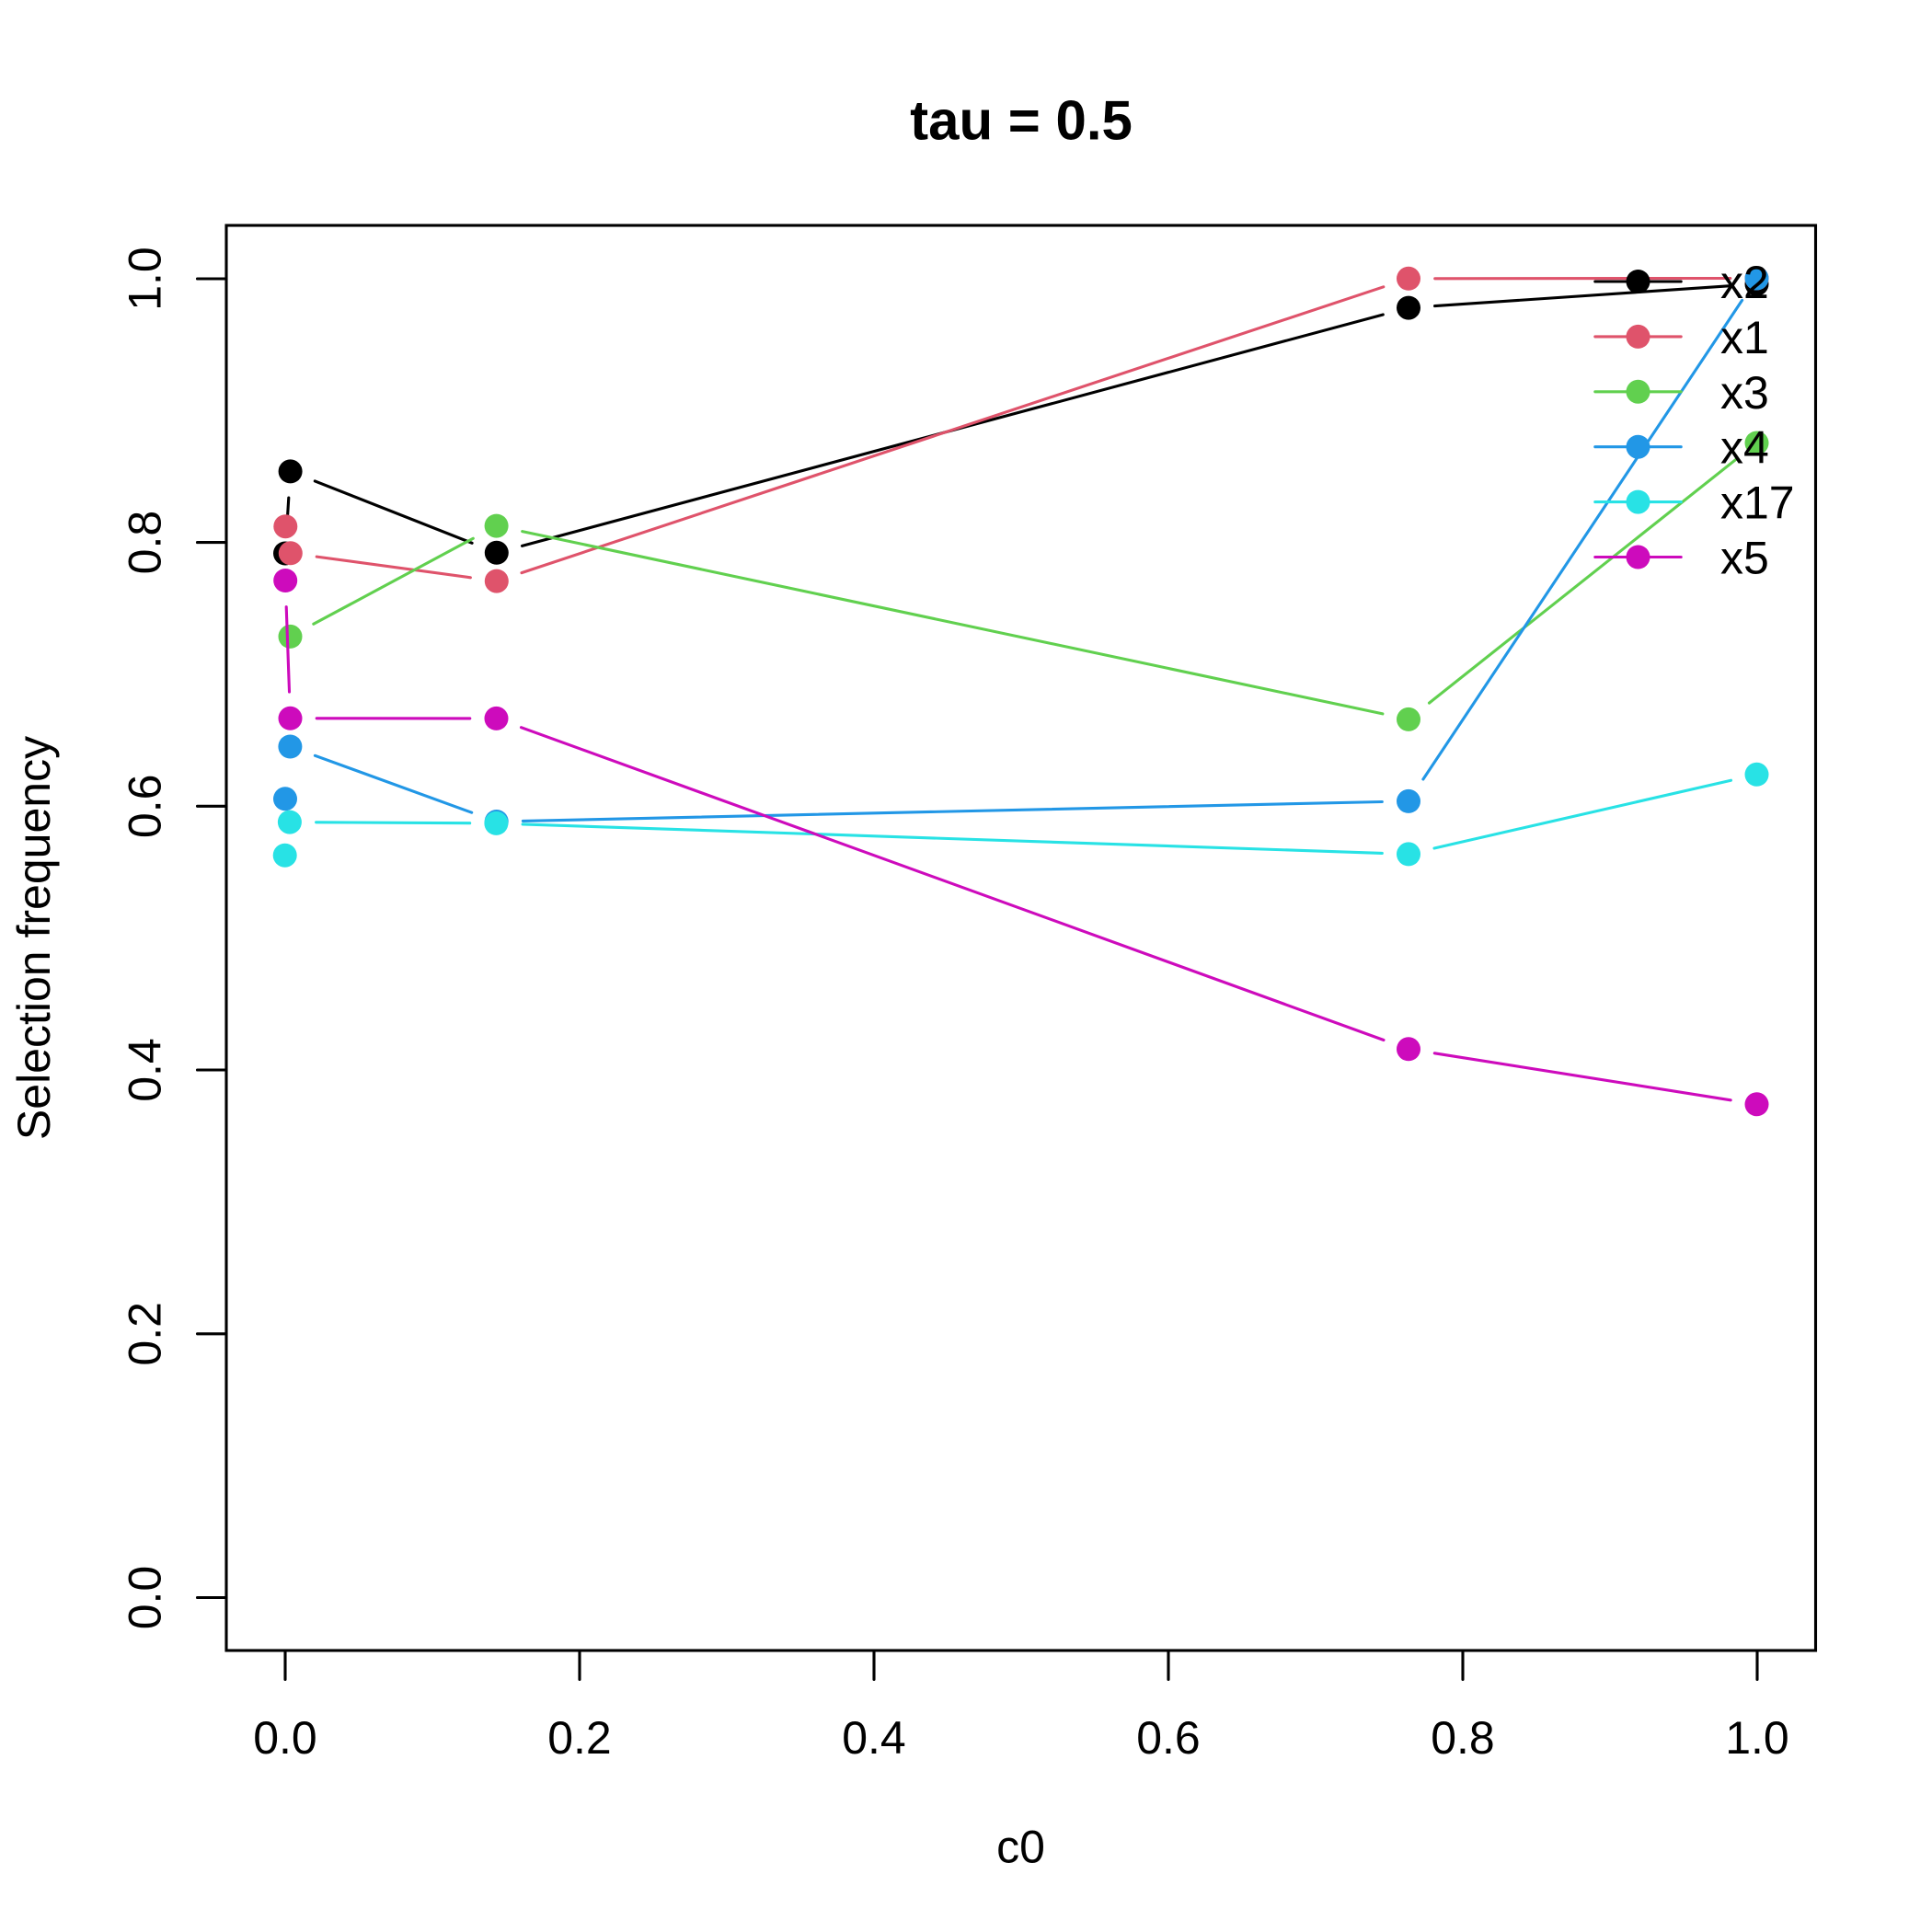  Describe the element at coordinates (34, 938) in the screenshot. I see `svg-text: Selection frequency` at that location.